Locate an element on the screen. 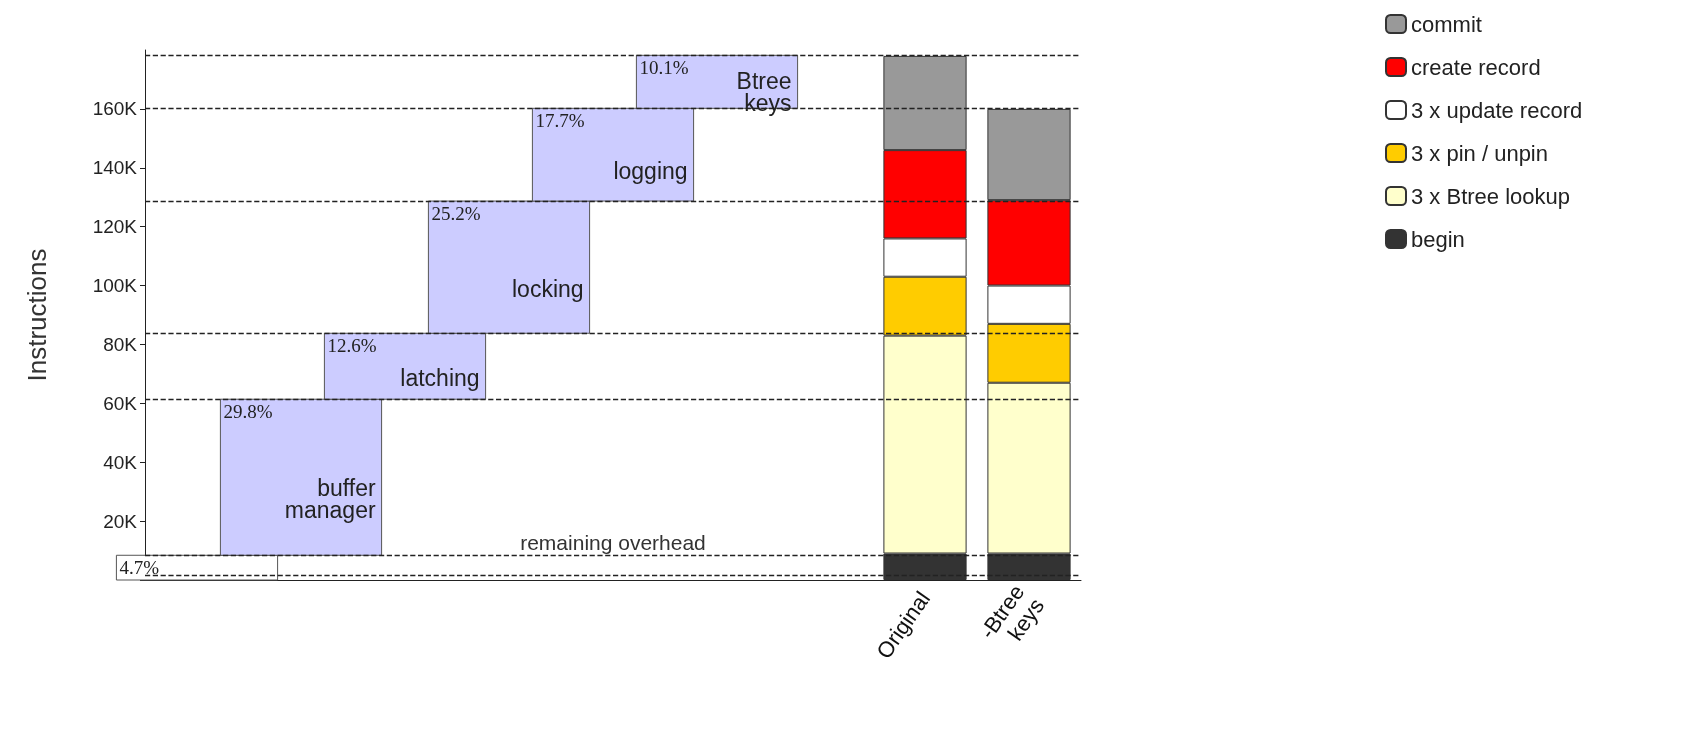 Image resolution: width=1691 pixels, height=740 pixels. annotation: 10.1% is located at coordinates (664, 68).